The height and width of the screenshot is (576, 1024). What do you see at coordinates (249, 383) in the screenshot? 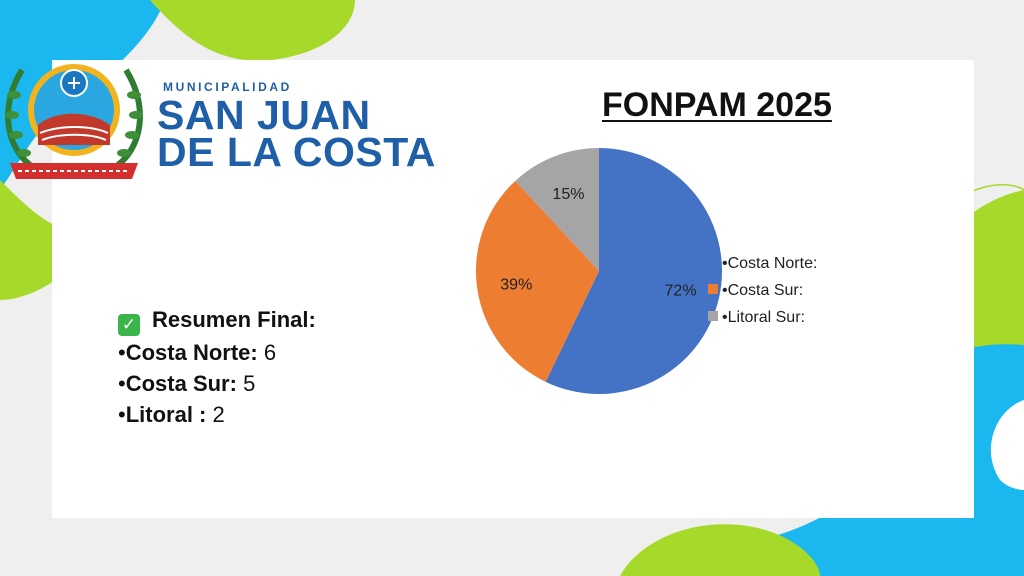
I see `summary-item-value: 5` at bounding box center [249, 383].